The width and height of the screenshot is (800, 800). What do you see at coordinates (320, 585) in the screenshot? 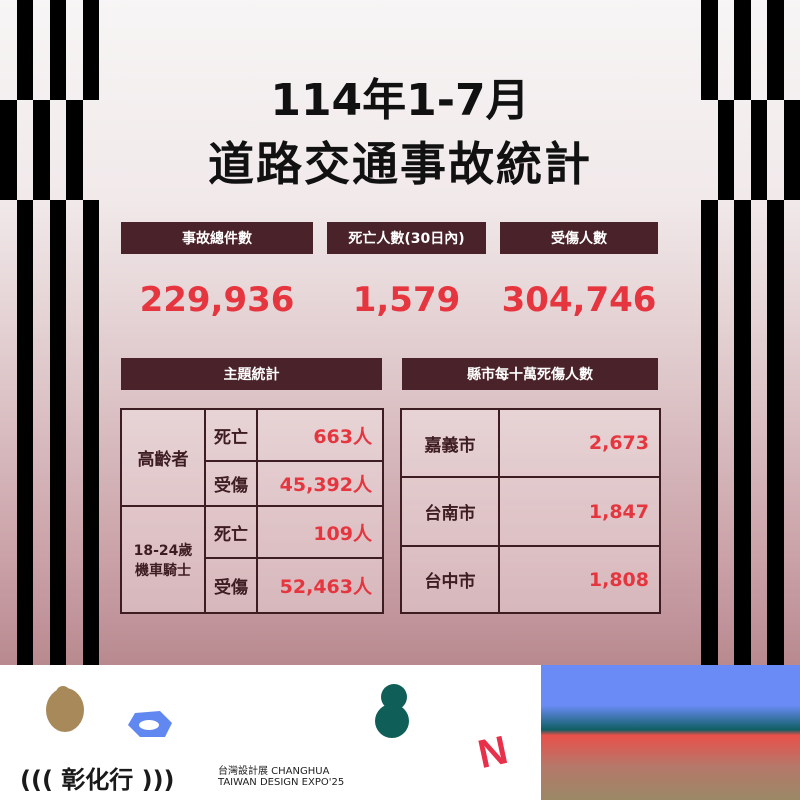
I see `value-cell: 52,463人` at bounding box center [320, 585].